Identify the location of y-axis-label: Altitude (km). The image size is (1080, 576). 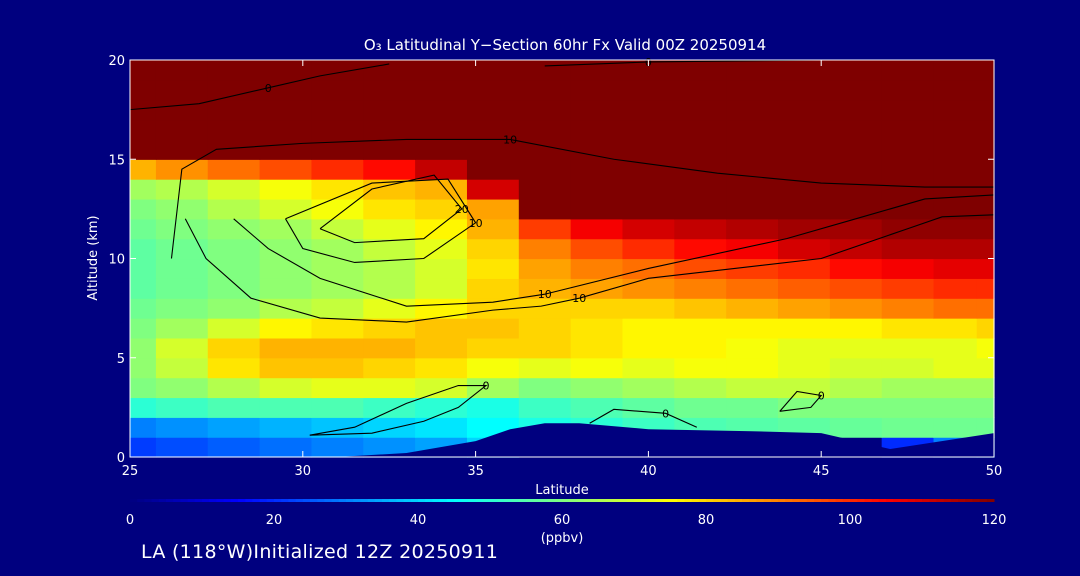
(93, 257).